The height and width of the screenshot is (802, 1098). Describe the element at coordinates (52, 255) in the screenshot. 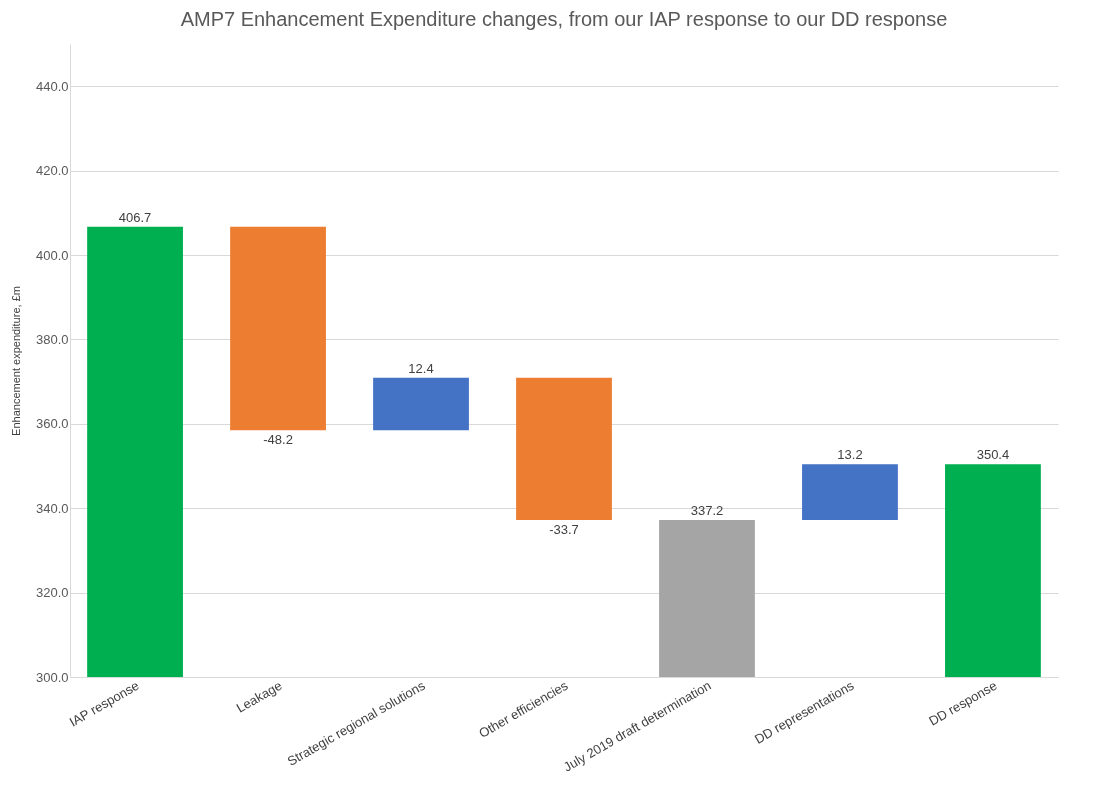

I see `y-tick-label: 400.0` at that location.